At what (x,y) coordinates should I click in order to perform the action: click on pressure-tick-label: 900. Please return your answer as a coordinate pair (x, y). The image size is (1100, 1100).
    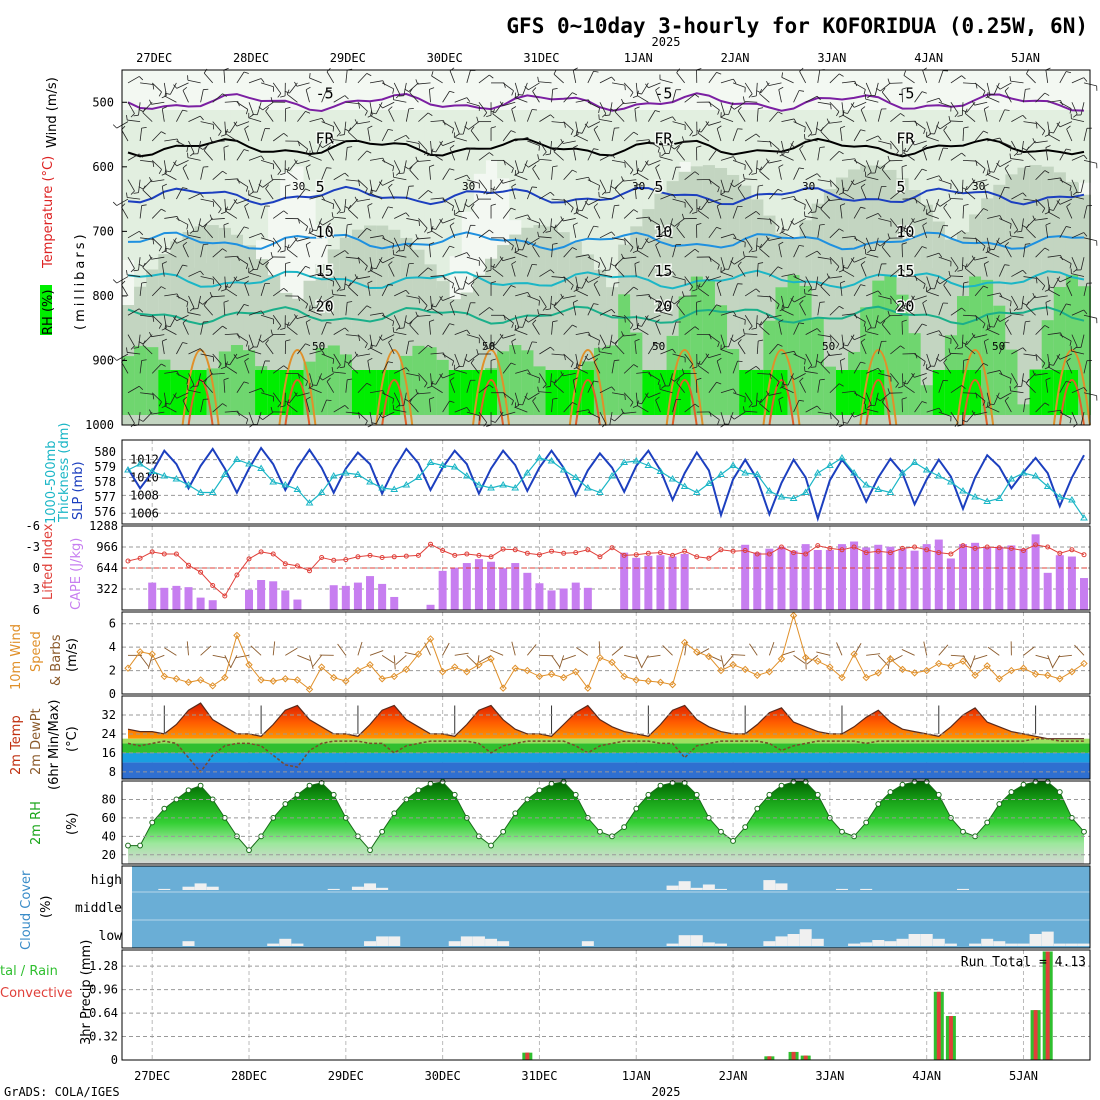
    Looking at the image, I should click on (103, 360).